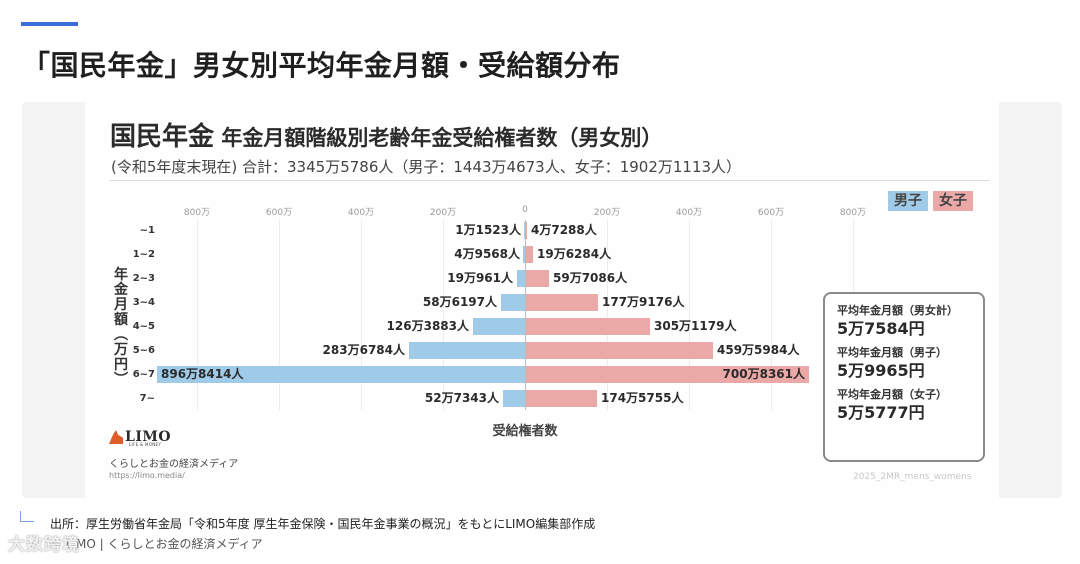  What do you see at coordinates (438, 138) in the screenshot?
I see `chart-title-sub: 年金月額階級別老齢年金受給権者数（男女別）` at bounding box center [438, 138].